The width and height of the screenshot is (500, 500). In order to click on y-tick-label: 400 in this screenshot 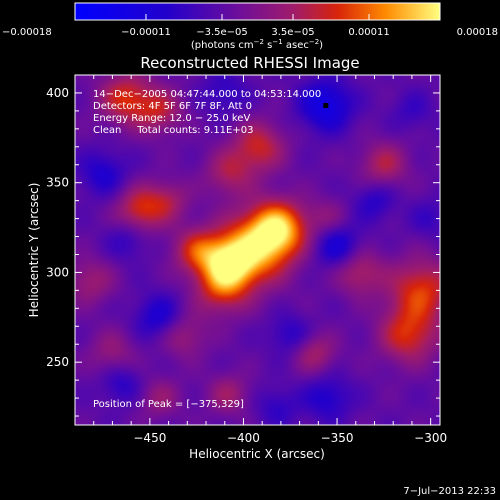, I will do `click(57, 93)`.